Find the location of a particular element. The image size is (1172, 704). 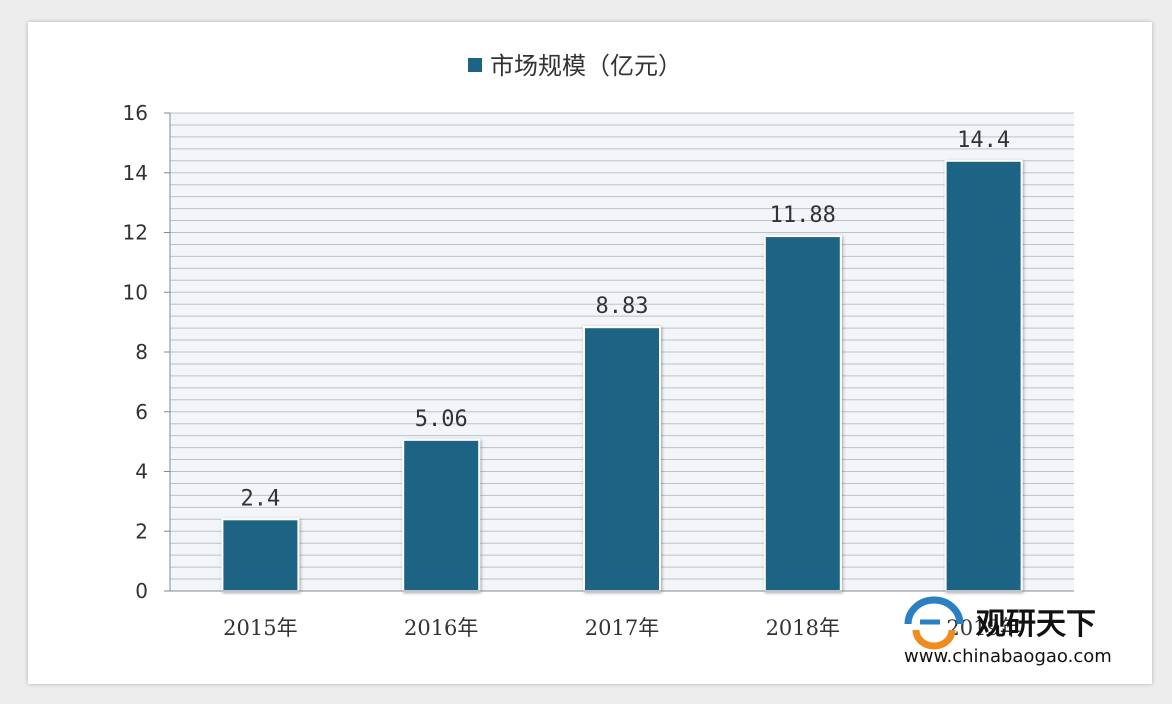

y-tick-label: 10 is located at coordinates (135, 292).